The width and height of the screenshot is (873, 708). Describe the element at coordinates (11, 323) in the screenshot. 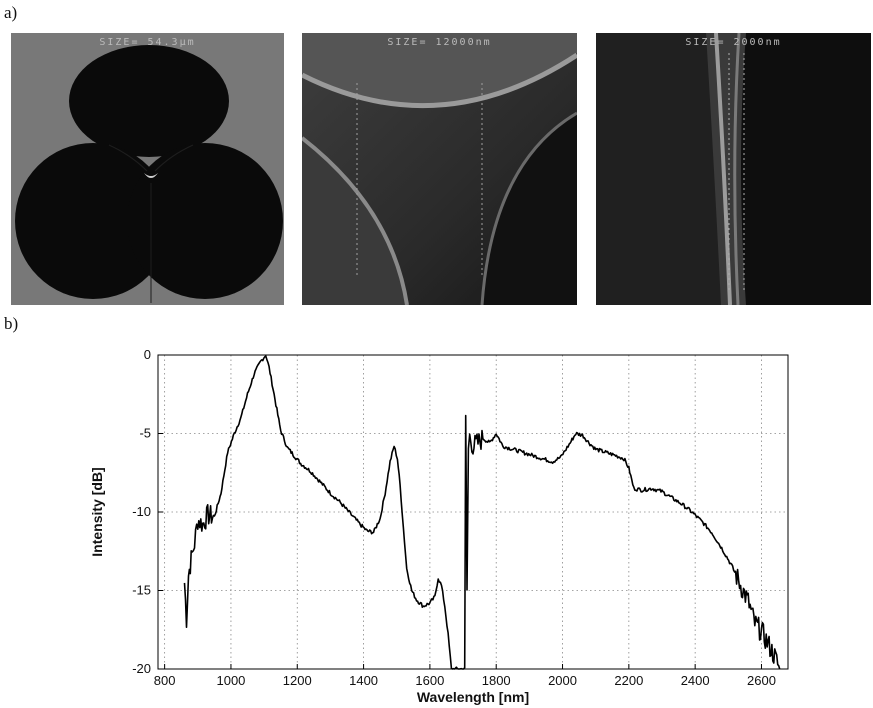

I see `panel-b-label: b)` at that location.